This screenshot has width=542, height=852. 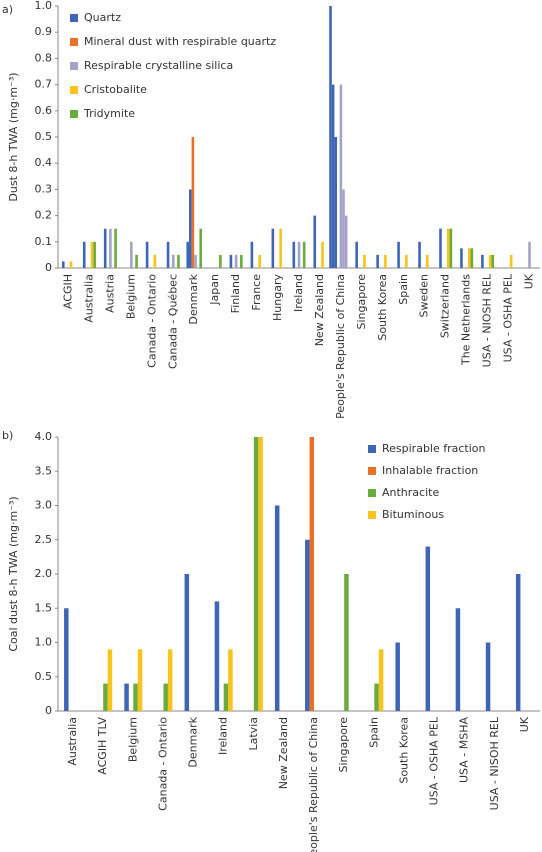 What do you see at coordinates (235, 293) in the screenshot?
I see `x-tick-label: Finland` at bounding box center [235, 293].